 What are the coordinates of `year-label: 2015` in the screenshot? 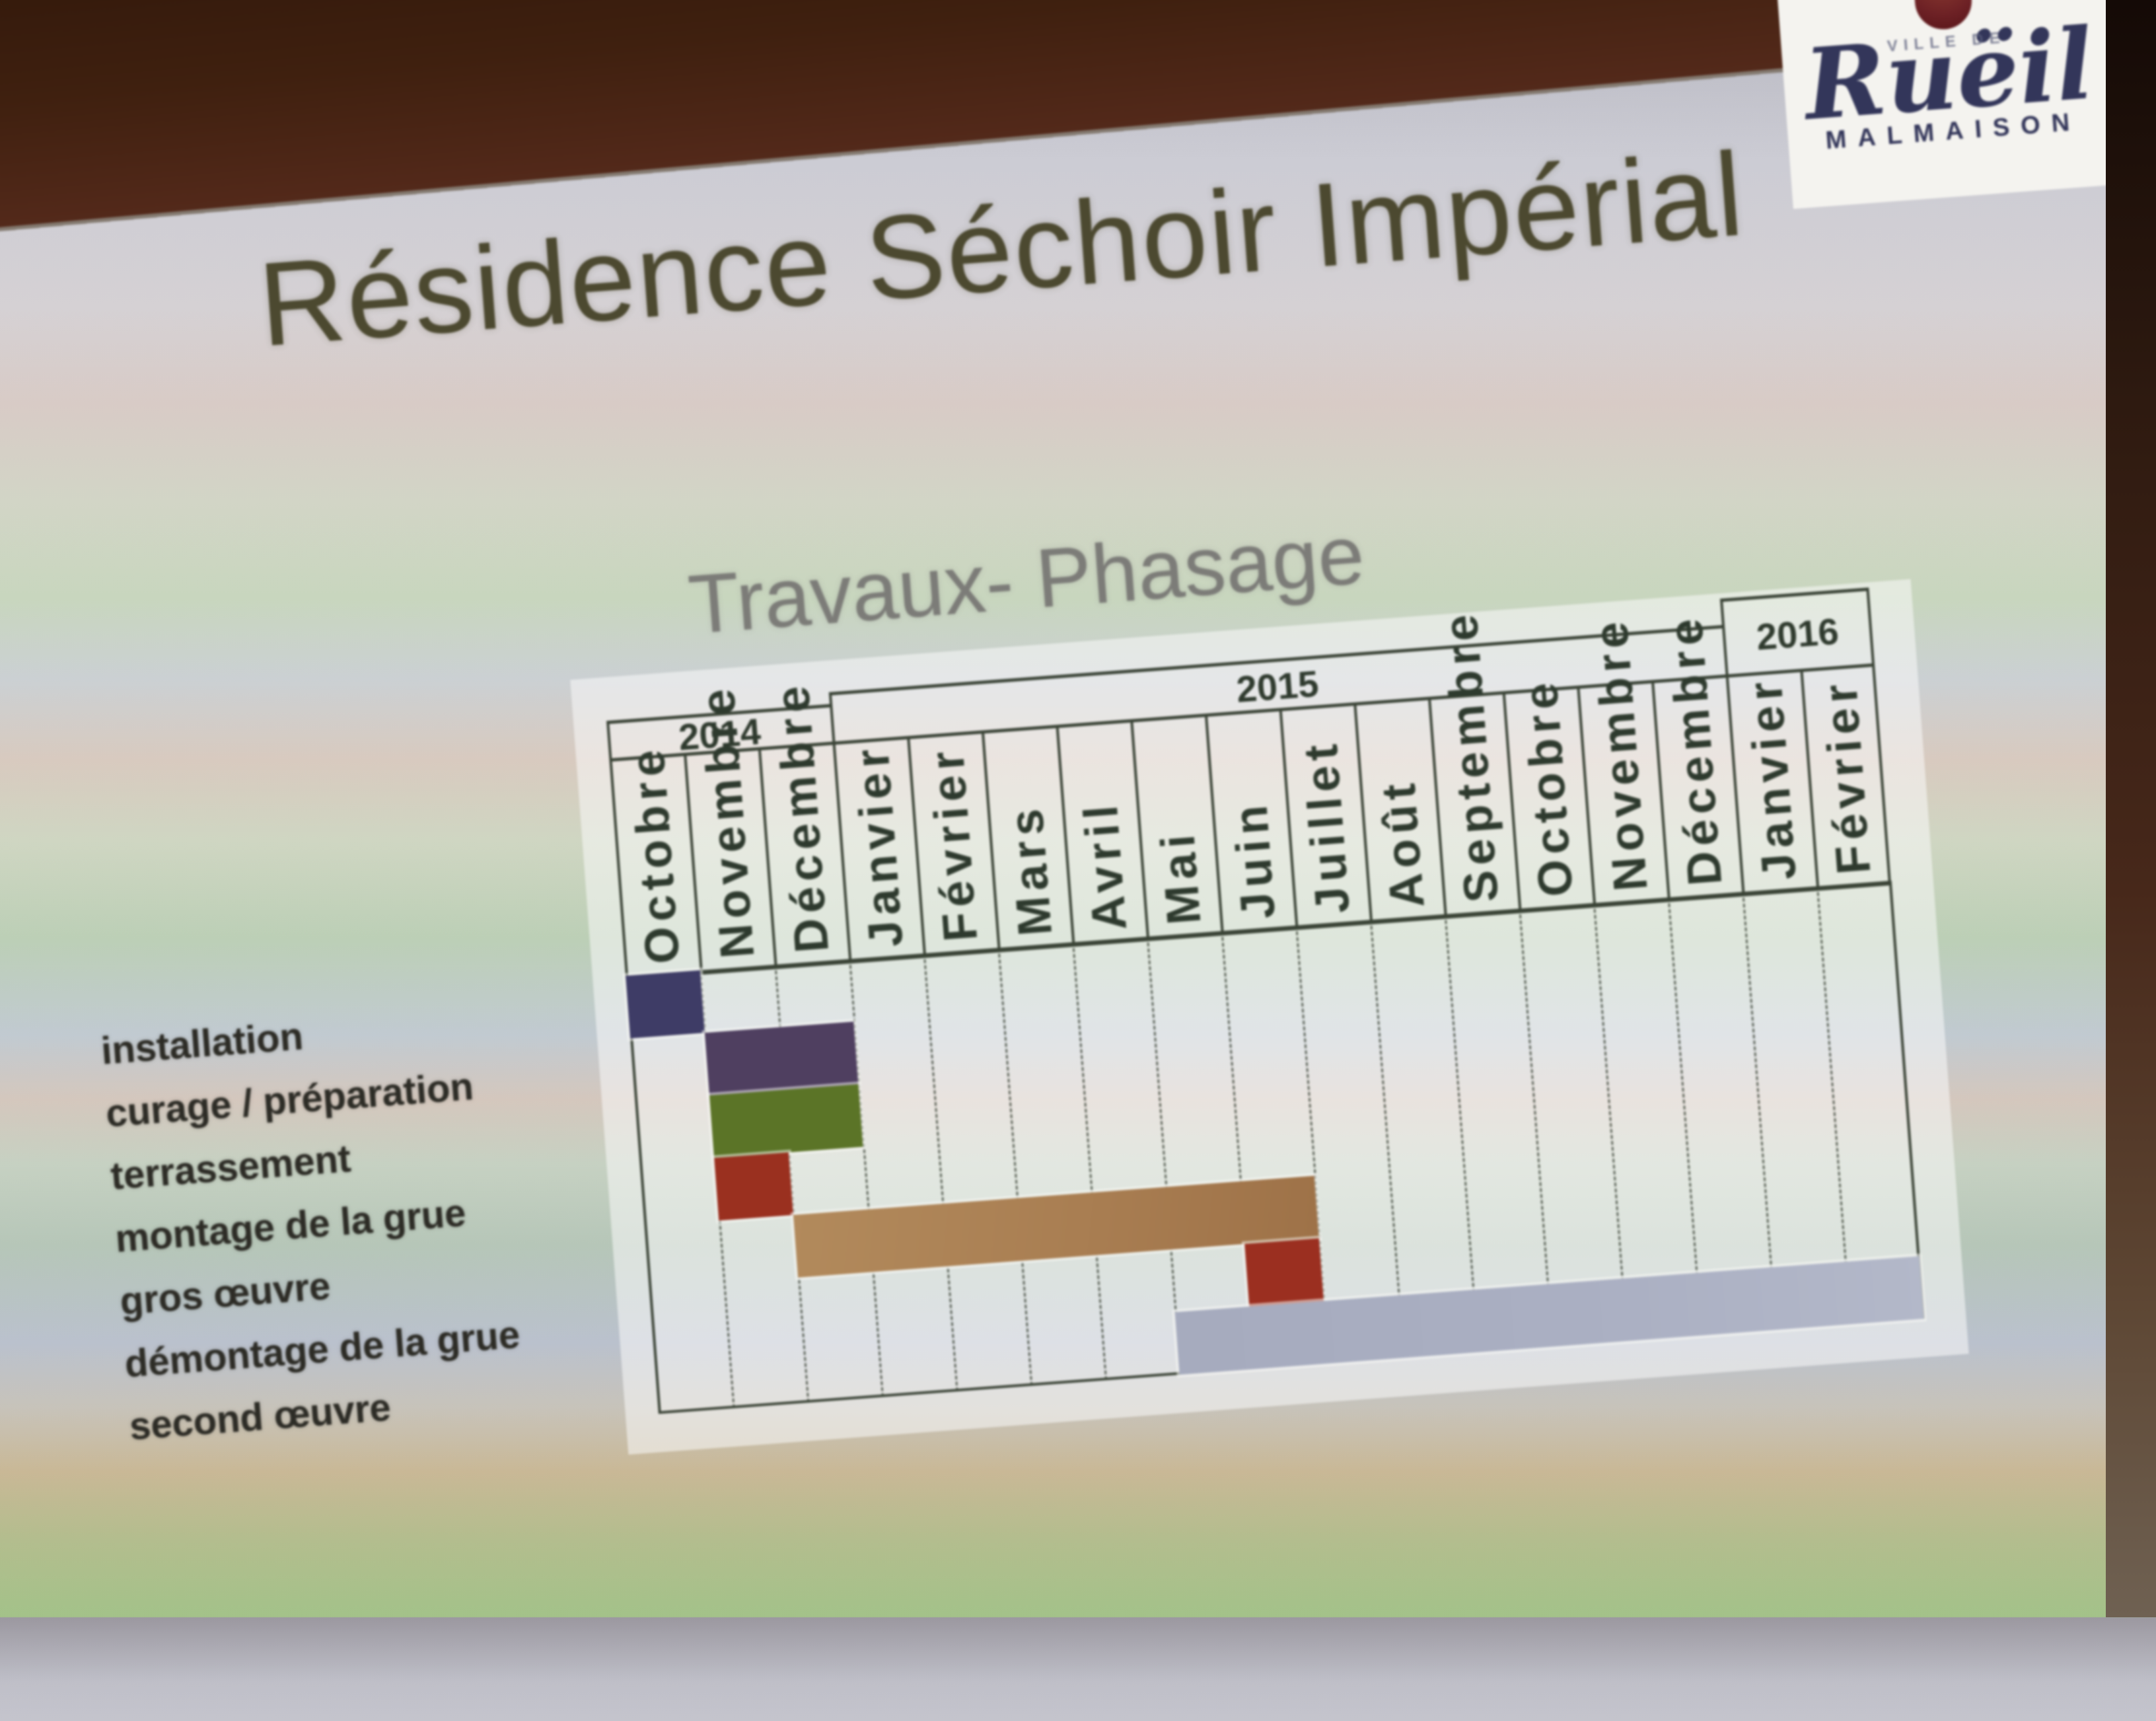 It's located at (1277, 686).